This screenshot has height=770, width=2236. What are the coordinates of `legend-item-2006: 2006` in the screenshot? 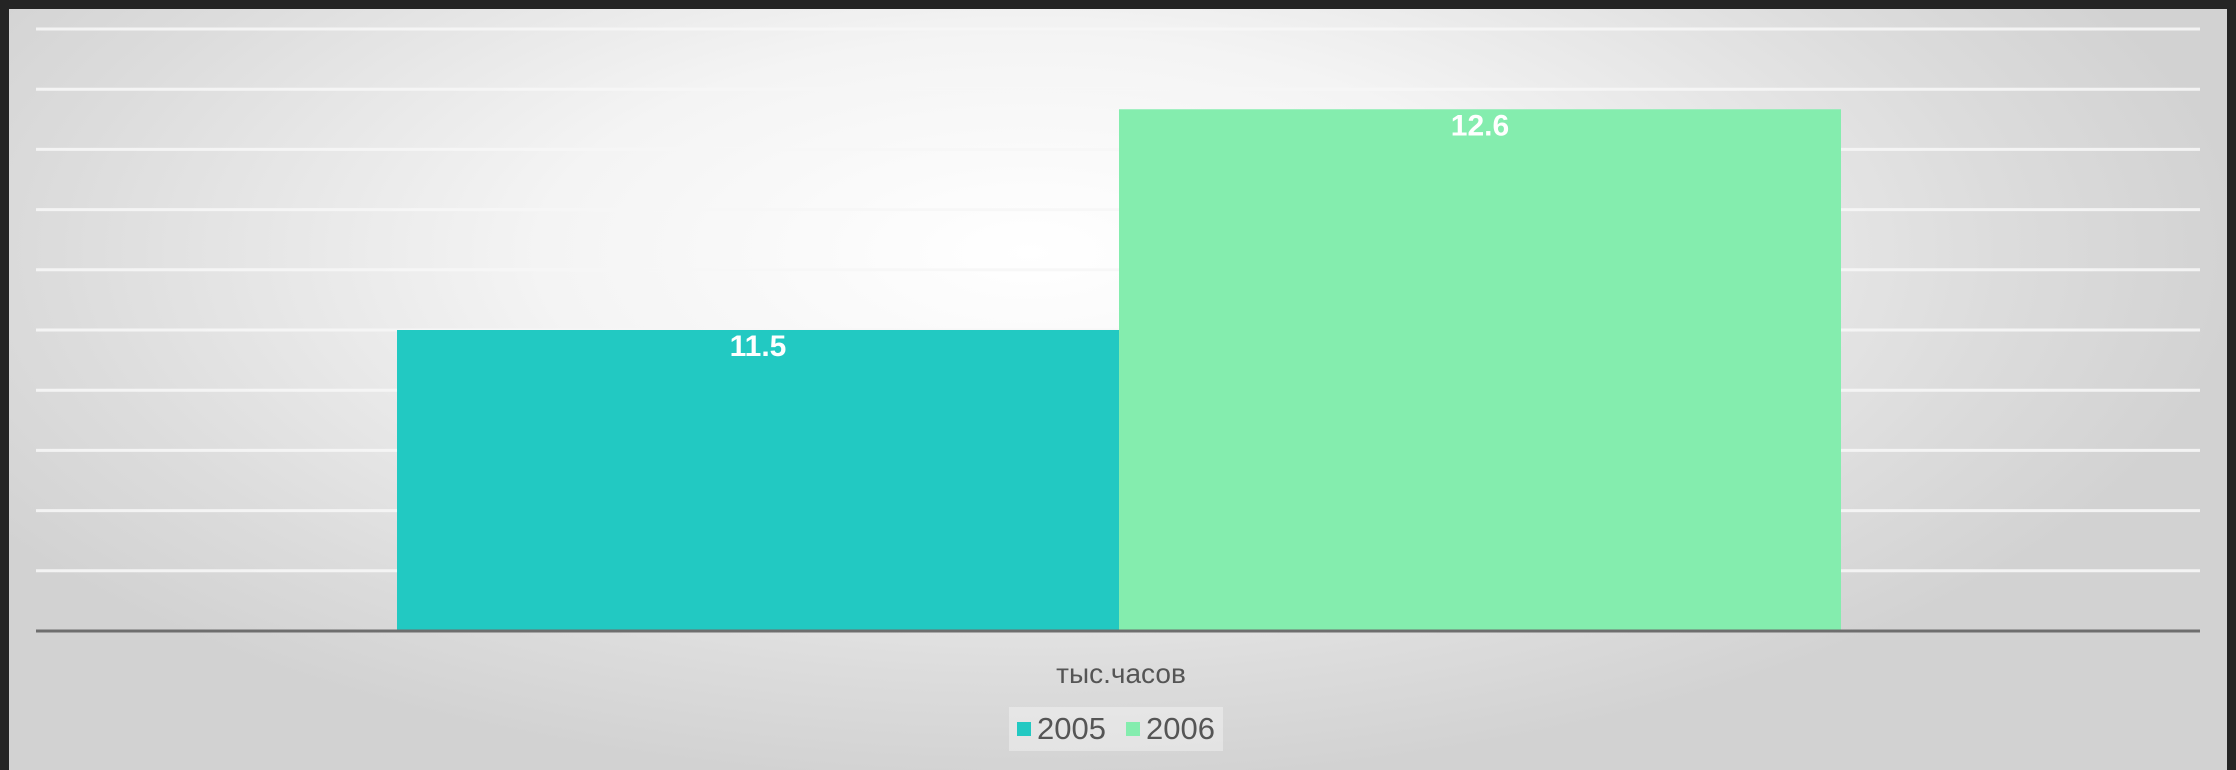 It's located at (1170, 729).